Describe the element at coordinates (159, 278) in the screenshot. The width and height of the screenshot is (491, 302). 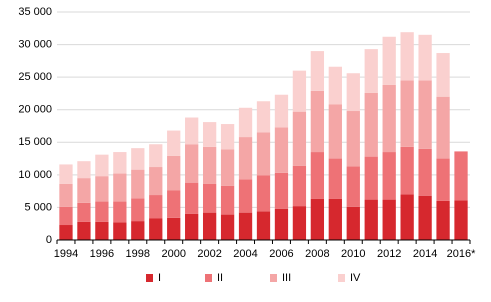
I see `legend-label: I` at that location.